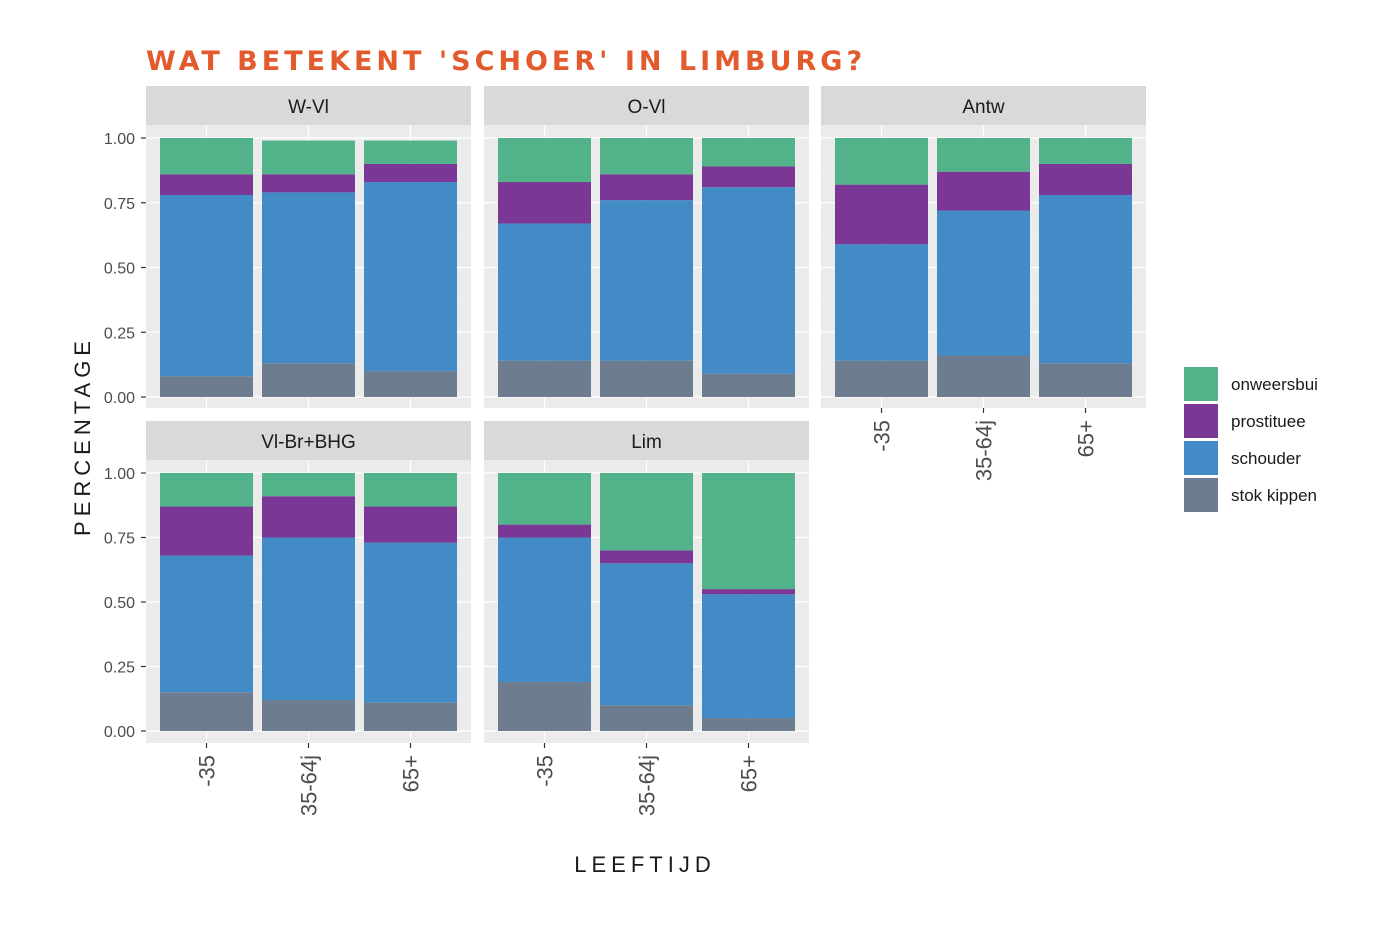 The height and width of the screenshot is (925, 1387). What do you see at coordinates (506, 61) in the screenshot?
I see `chart-title: WAT BETEKENT 'SCHOER' IN LIMBURG?` at bounding box center [506, 61].